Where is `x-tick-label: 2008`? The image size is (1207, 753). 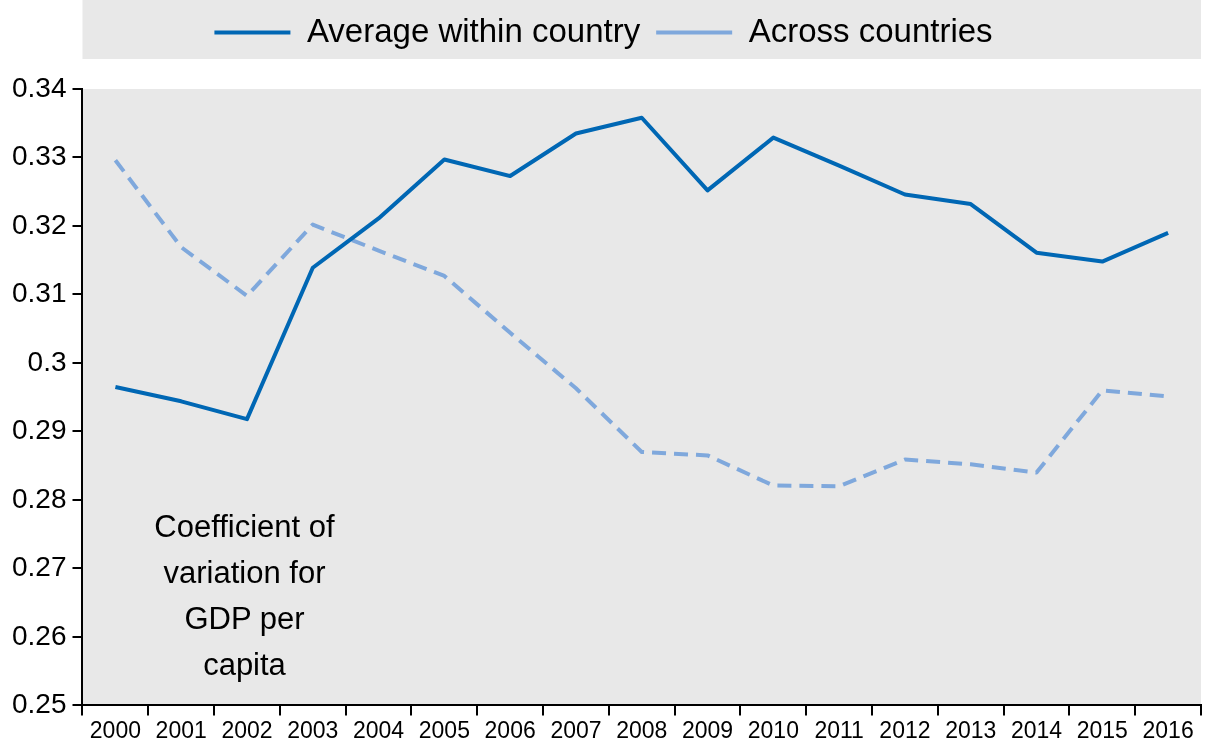
x-tick-label: 2008 is located at coordinates (642, 729).